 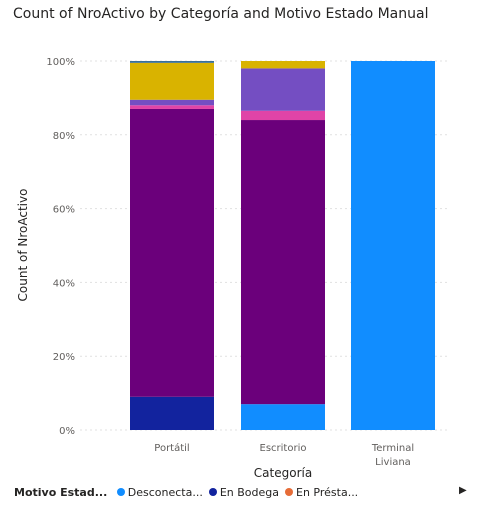 I want to click on y-tick-label: 0%, so click(x=67, y=431).